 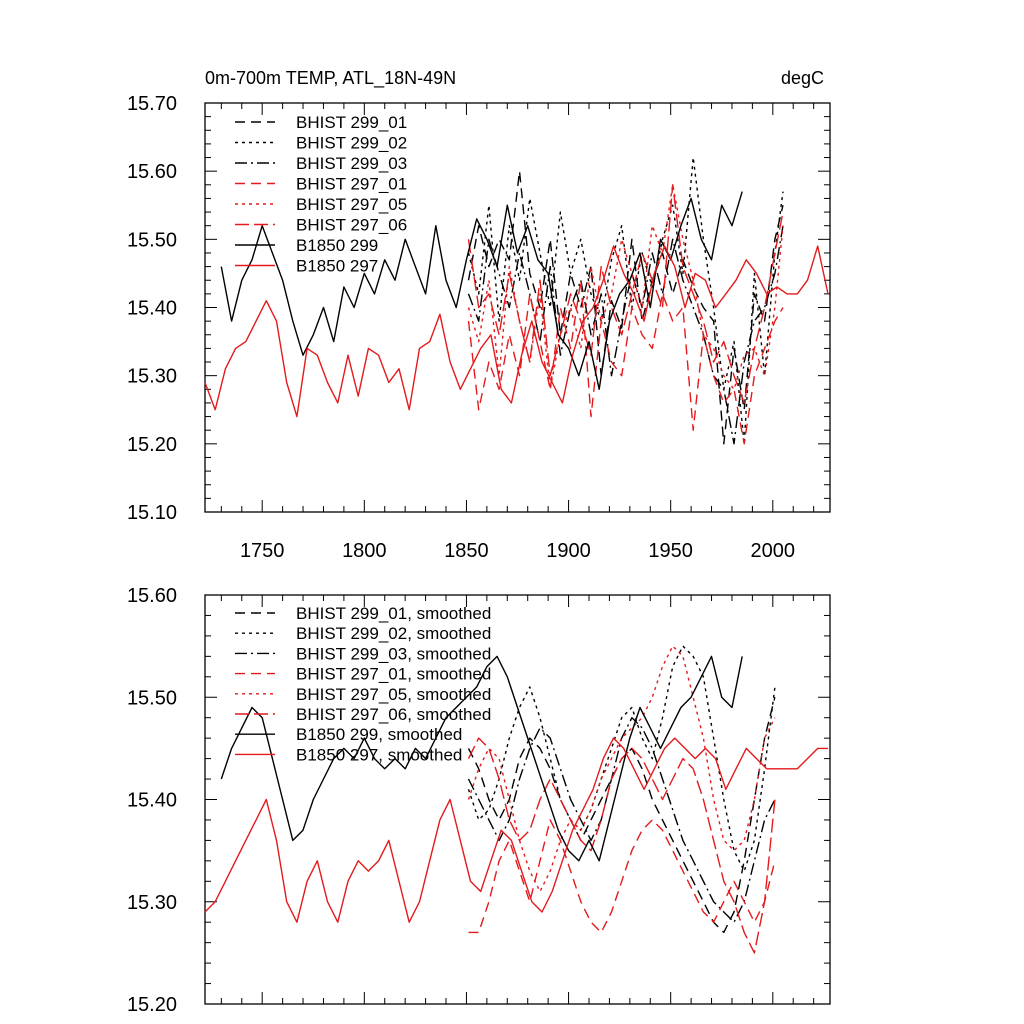 I want to click on top-title-left: 0m-700m TEMP, ATL_18N-49N, so click(x=330, y=78).